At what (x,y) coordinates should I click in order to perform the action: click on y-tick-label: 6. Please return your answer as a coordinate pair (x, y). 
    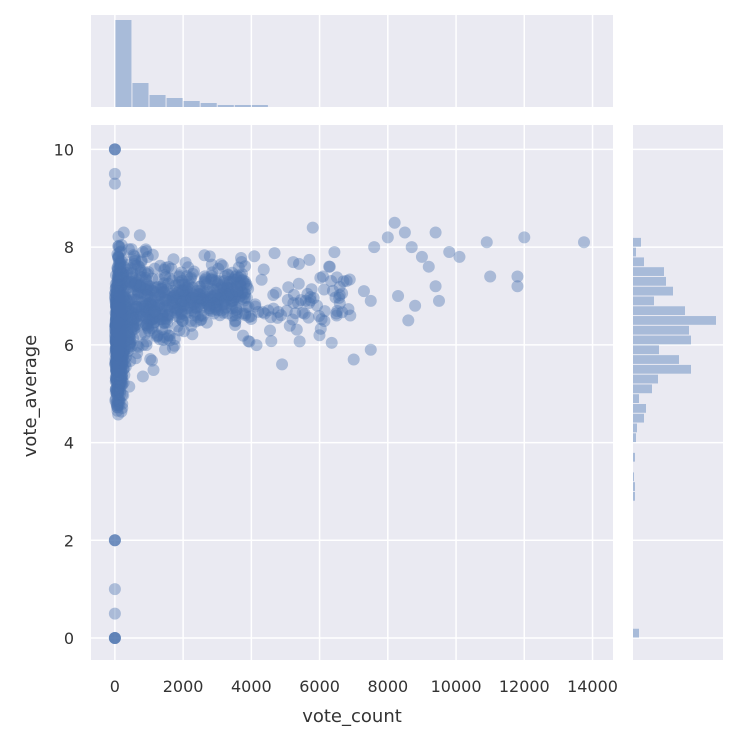
    Looking at the image, I should click on (69, 345).